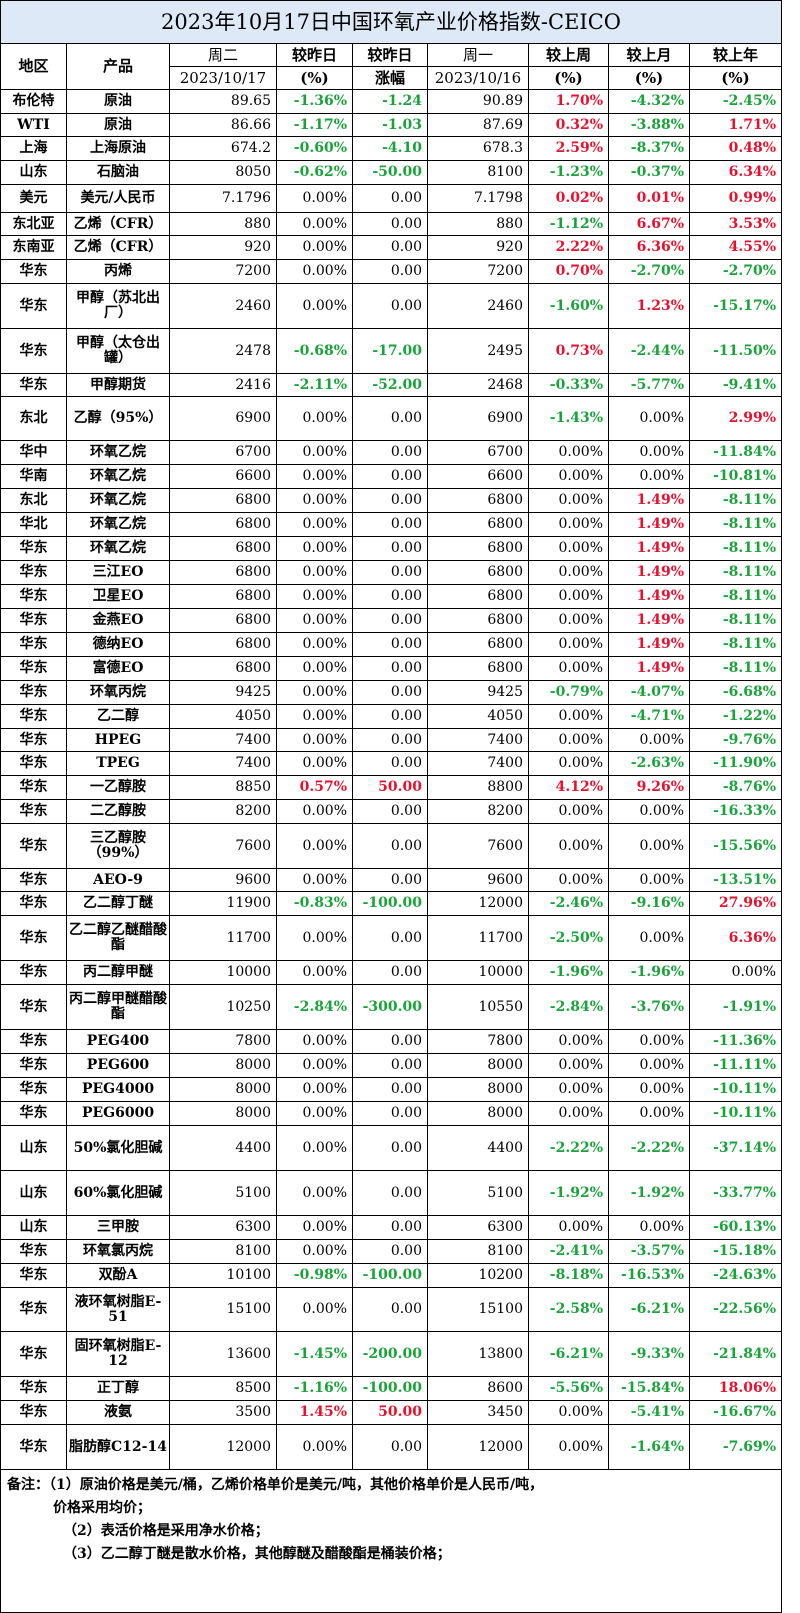 The height and width of the screenshot is (1613, 800). What do you see at coordinates (118, 385) in the screenshot?
I see `product-cell: 甲醇期货` at bounding box center [118, 385].